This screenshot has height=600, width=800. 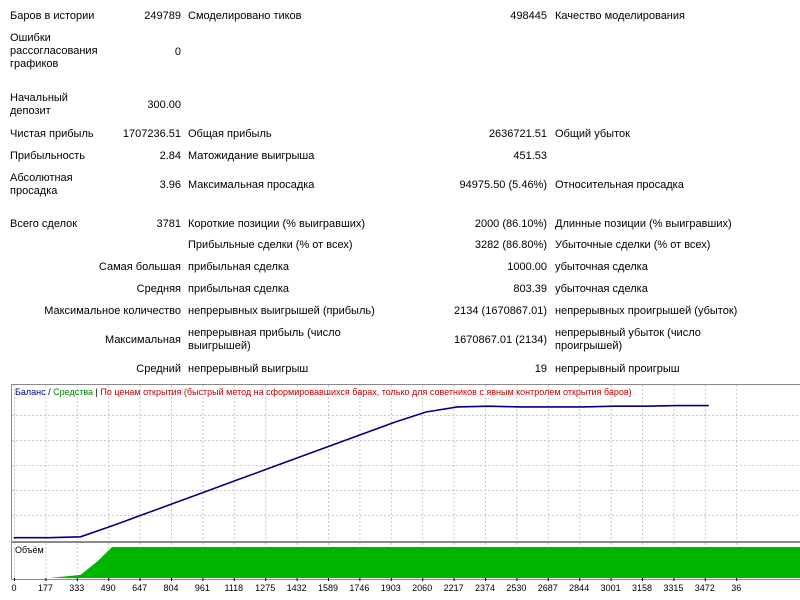 What do you see at coordinates (510, 245) in the screenshot?
I see `profit-trades-value: 3282 (86.80%)` at bounding box center [510, 245].